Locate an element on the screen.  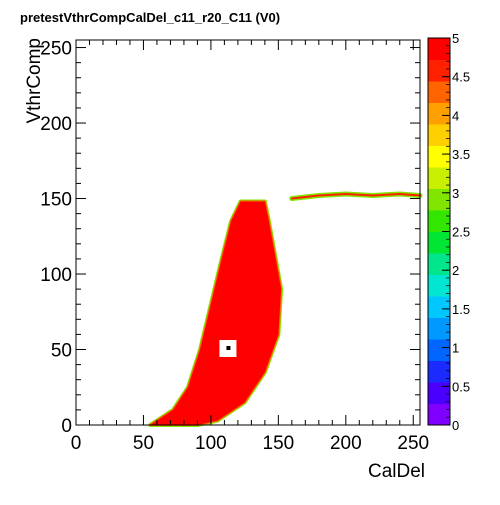
y-tick-label: 150 is located at coordinates (56, 200).